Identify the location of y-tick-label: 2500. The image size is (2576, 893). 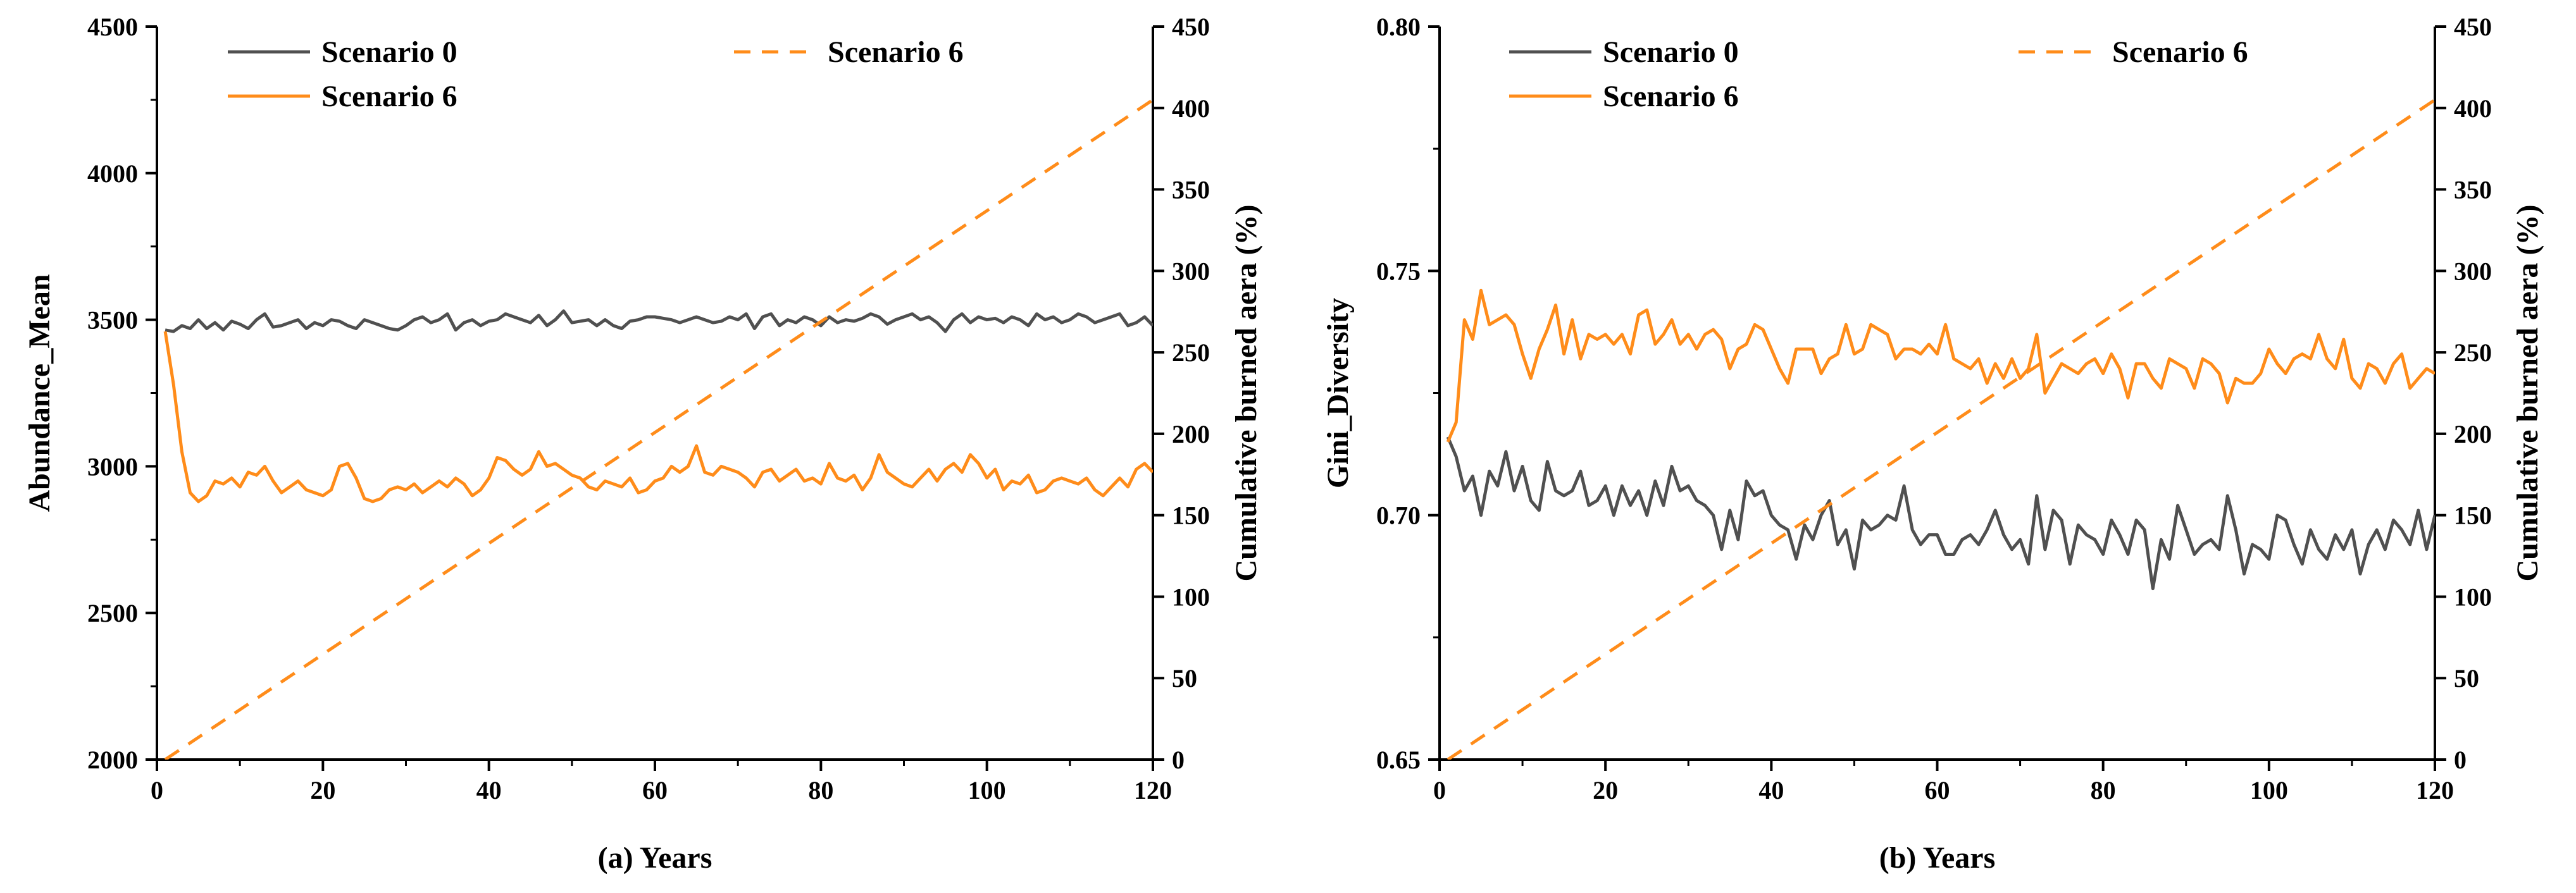
(112, 613).